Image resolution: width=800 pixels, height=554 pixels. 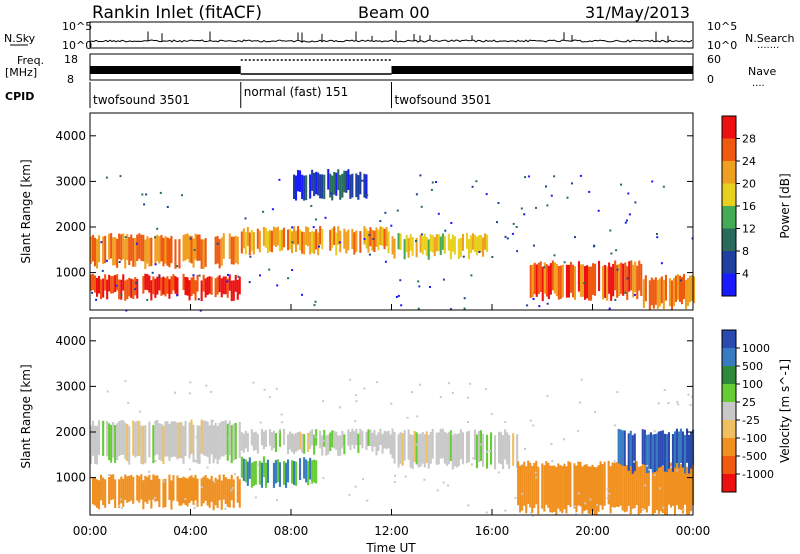 What do you see at coordinates (70, 136) in the screenshot?
I see `y-tick-label: 4000` at bounding box center [70, 136].